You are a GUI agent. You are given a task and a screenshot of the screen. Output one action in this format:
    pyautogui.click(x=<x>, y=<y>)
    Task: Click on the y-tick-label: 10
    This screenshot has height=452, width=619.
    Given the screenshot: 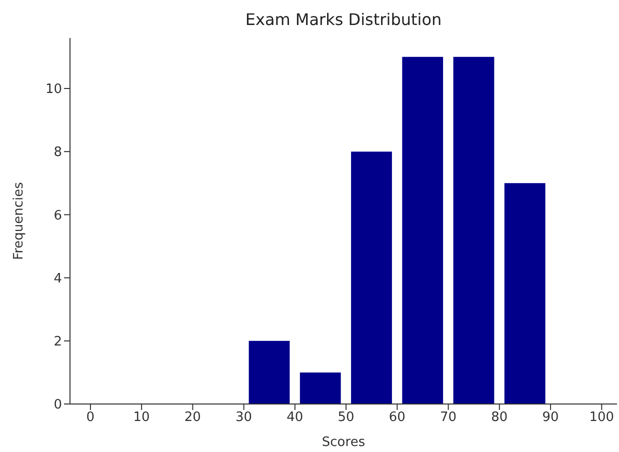 What is the action you would take?
    pyautogui.click(x=53, y=90)
    